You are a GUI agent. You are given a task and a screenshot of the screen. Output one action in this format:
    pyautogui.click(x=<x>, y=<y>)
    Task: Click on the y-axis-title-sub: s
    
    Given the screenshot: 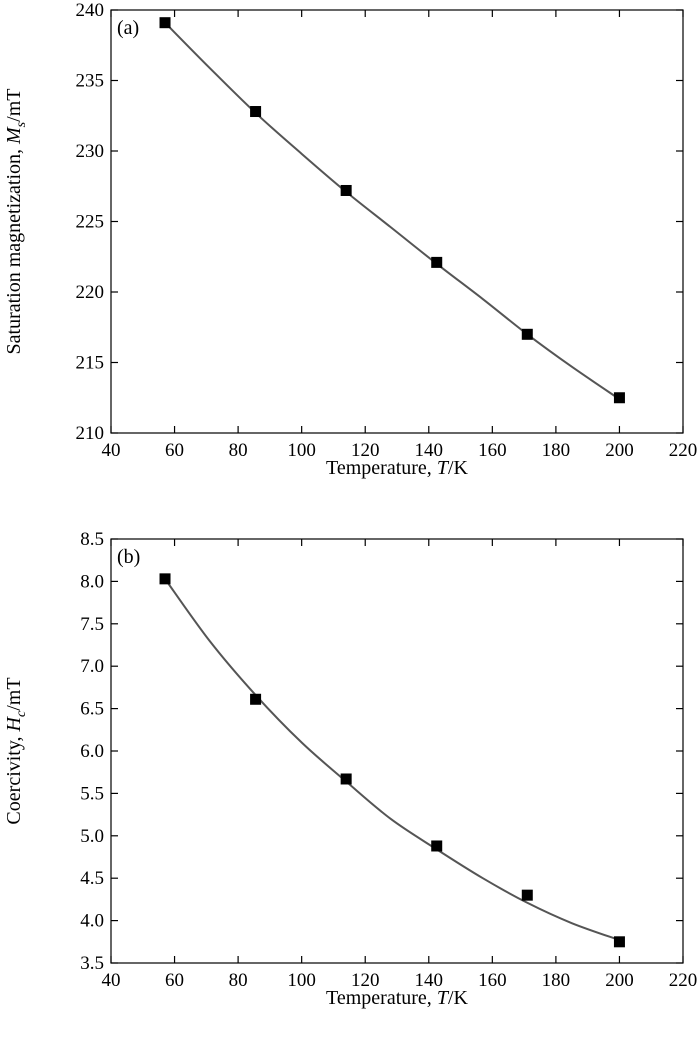 What is the action you would take?
    pyautogui.click(x=21, y=124)
    